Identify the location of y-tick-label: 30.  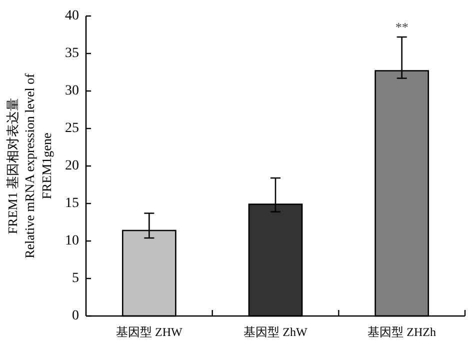
(72, 91).